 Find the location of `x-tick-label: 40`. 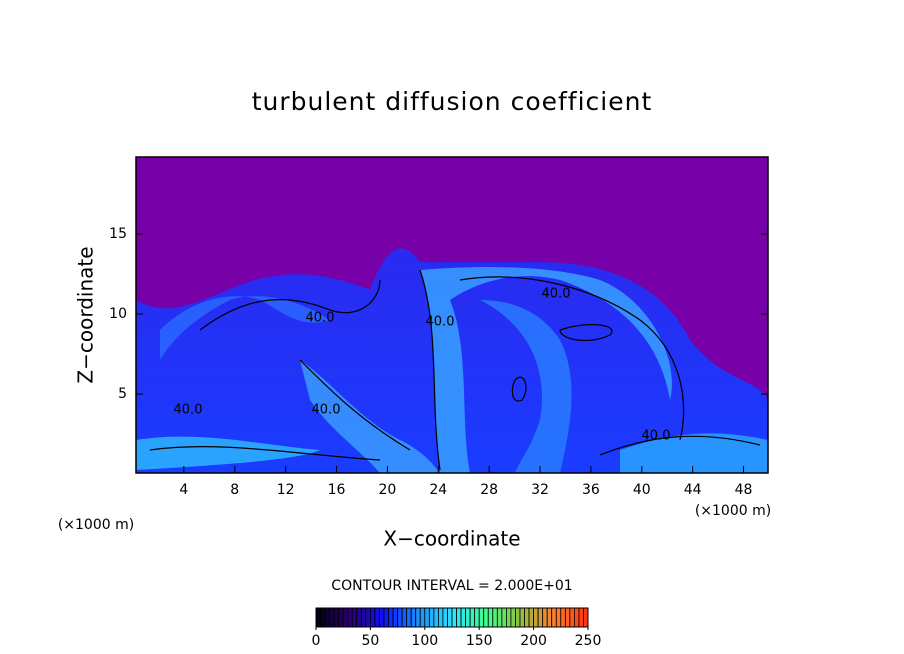

x-tick-label: 40 is located at coordinates (642, 490).